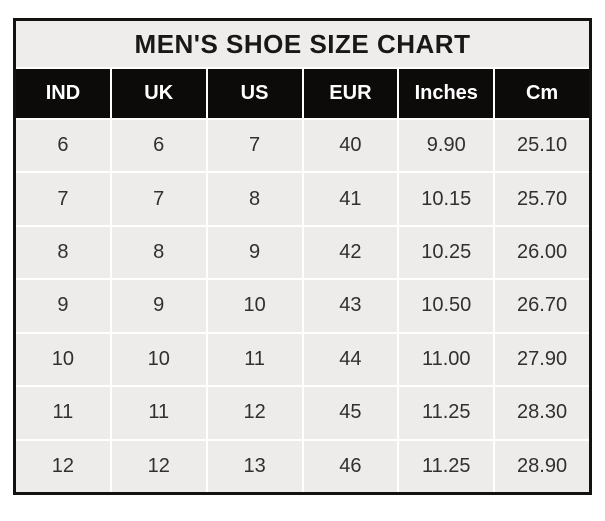 The width and height of the screenshot is (605, 521). I want to click on table-cell: 26.00, so click(542, 252).